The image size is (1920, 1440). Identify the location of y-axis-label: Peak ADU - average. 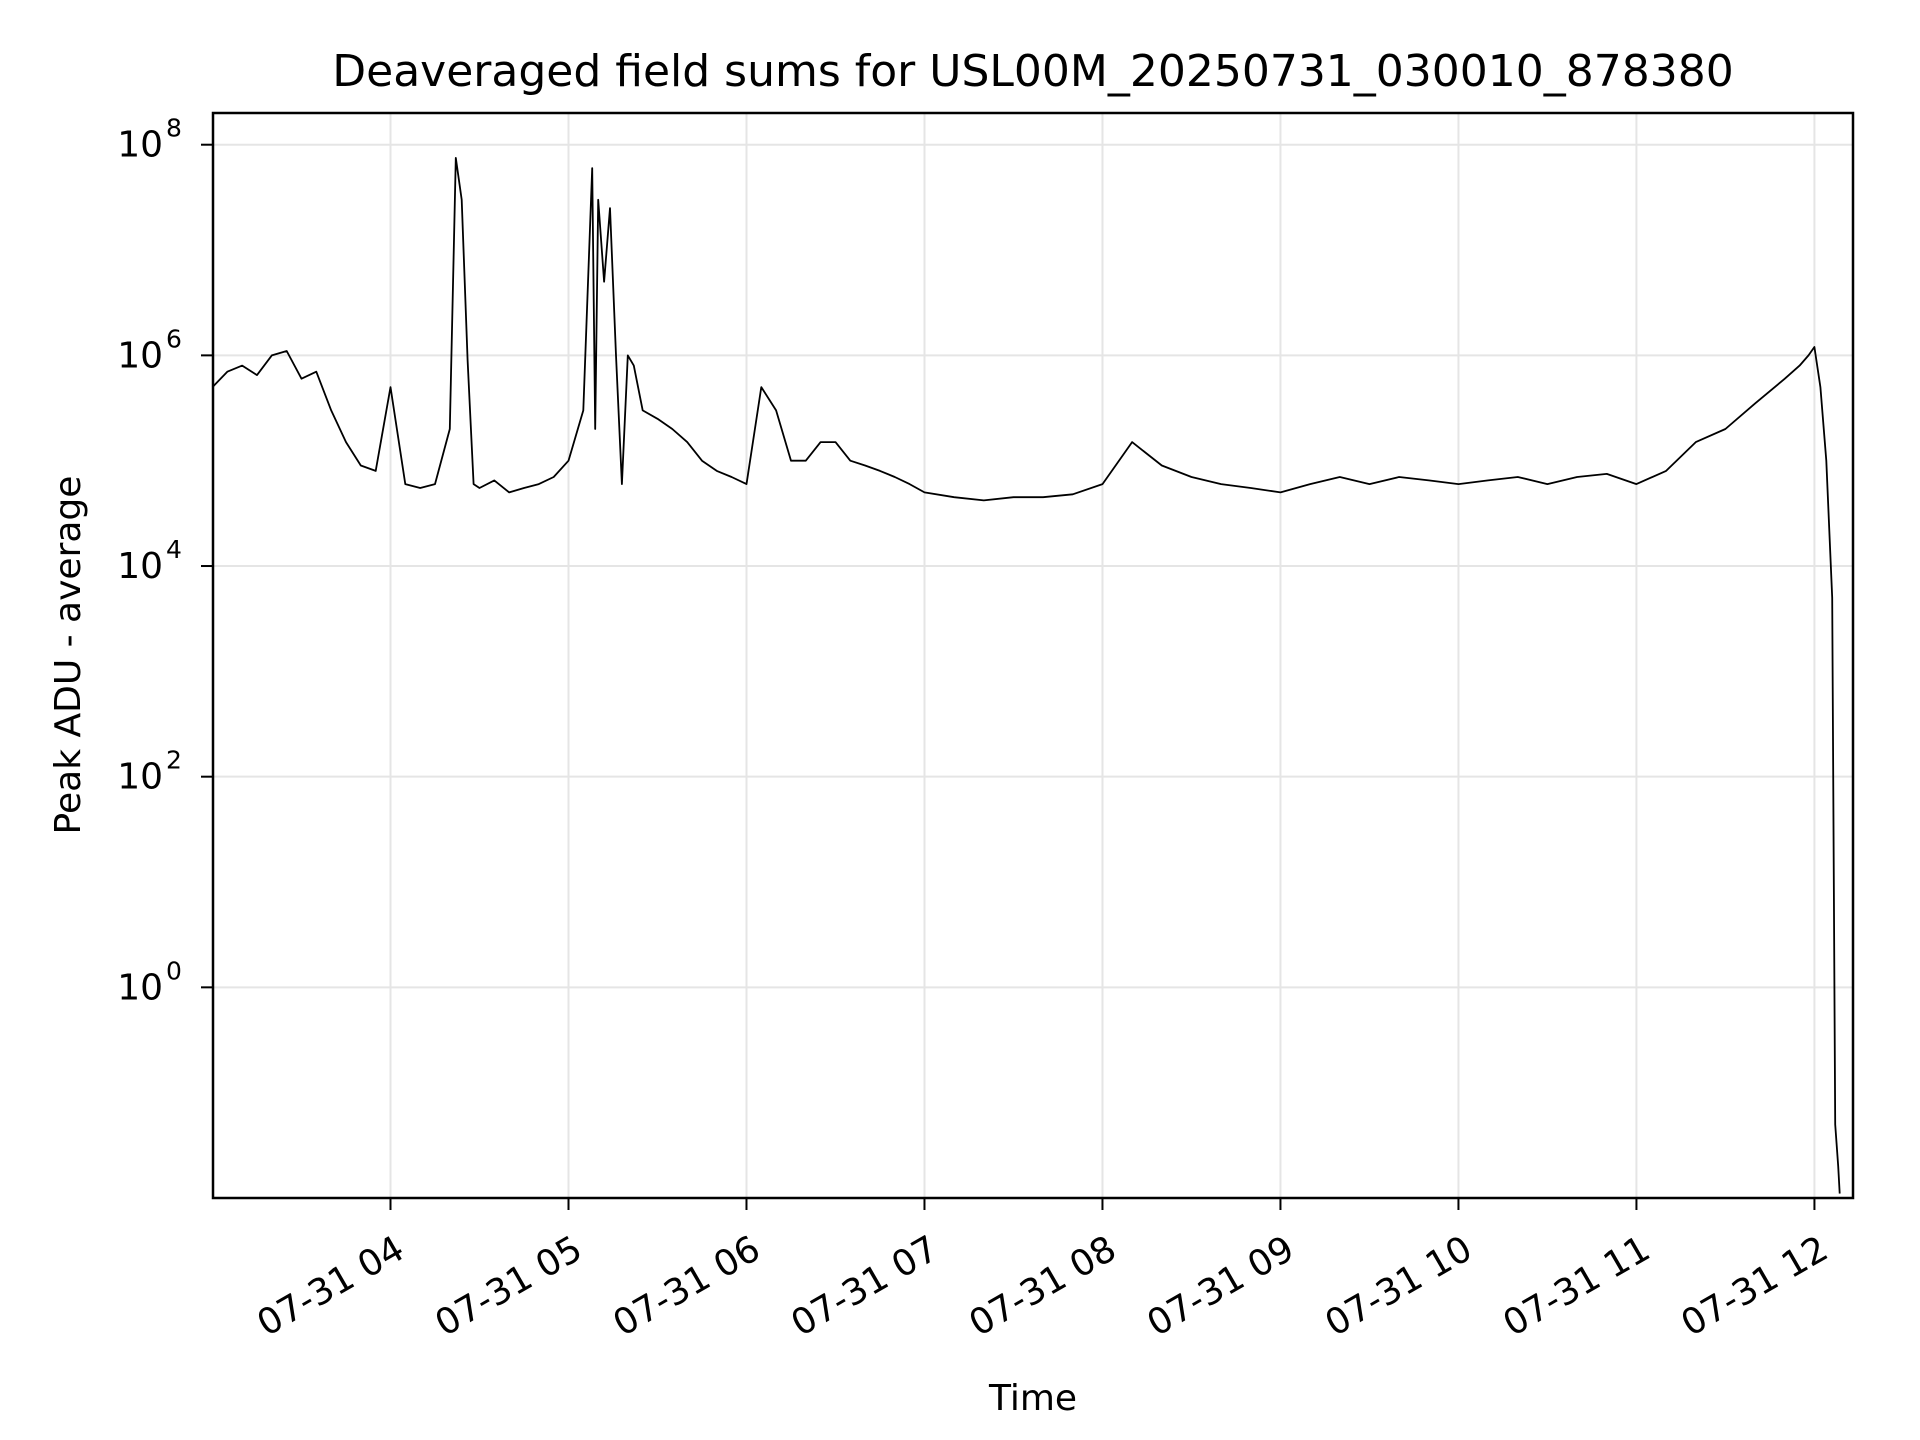
(68, 655).